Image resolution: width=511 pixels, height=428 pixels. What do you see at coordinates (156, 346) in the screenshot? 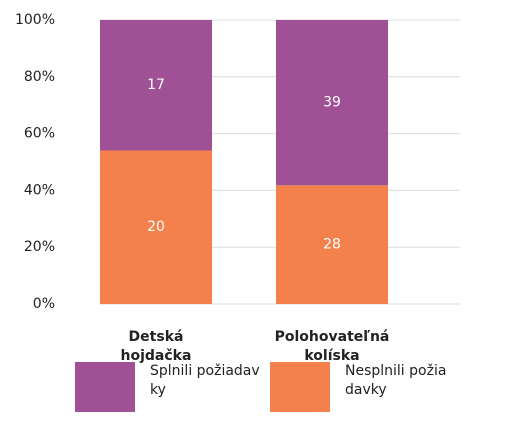
I see `x-tick-label: Detská hojdačka` at bounding box center [156, 346].